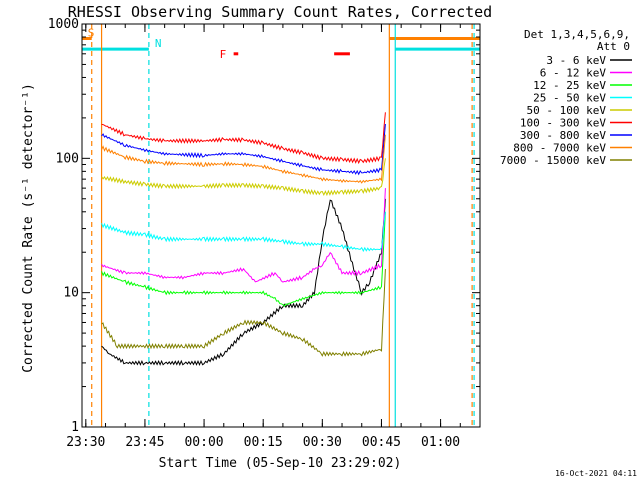 This screenshot has height=480, width=640. What do you see at coordinates (203, 442) in the screenshot?
I see `x-tick-label: 00:00` at bounding box center [203, 442].